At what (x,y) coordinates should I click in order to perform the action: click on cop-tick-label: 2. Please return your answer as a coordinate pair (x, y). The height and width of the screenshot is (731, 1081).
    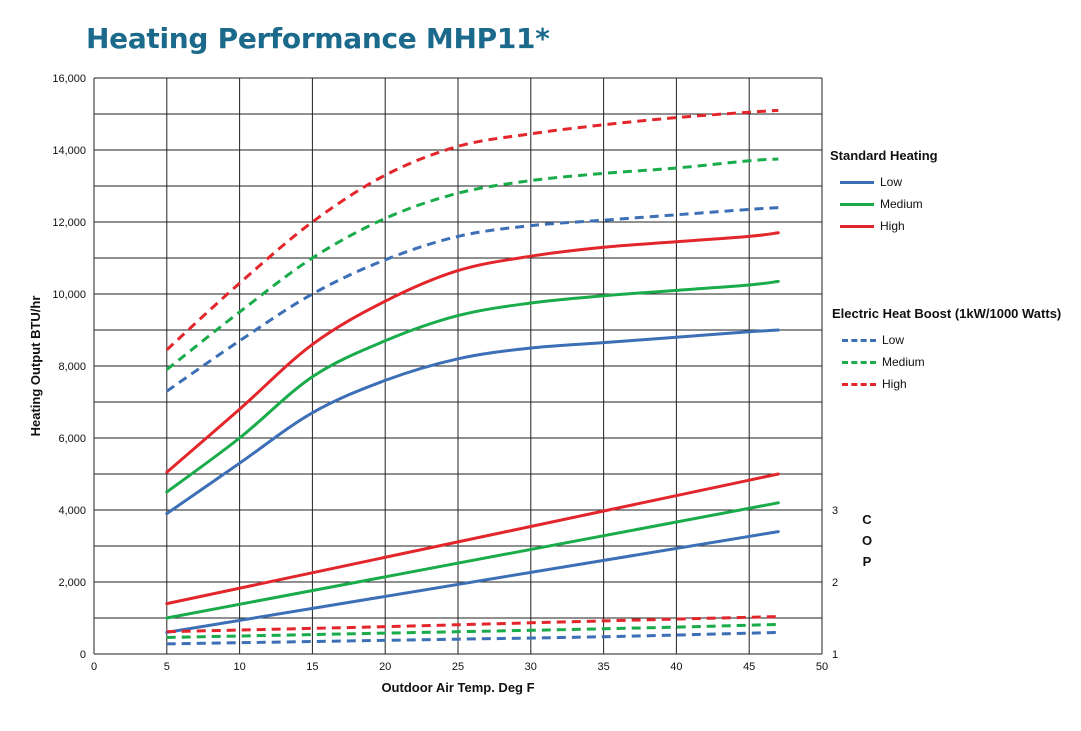
    Looking at the image, I should click on (835, 583).